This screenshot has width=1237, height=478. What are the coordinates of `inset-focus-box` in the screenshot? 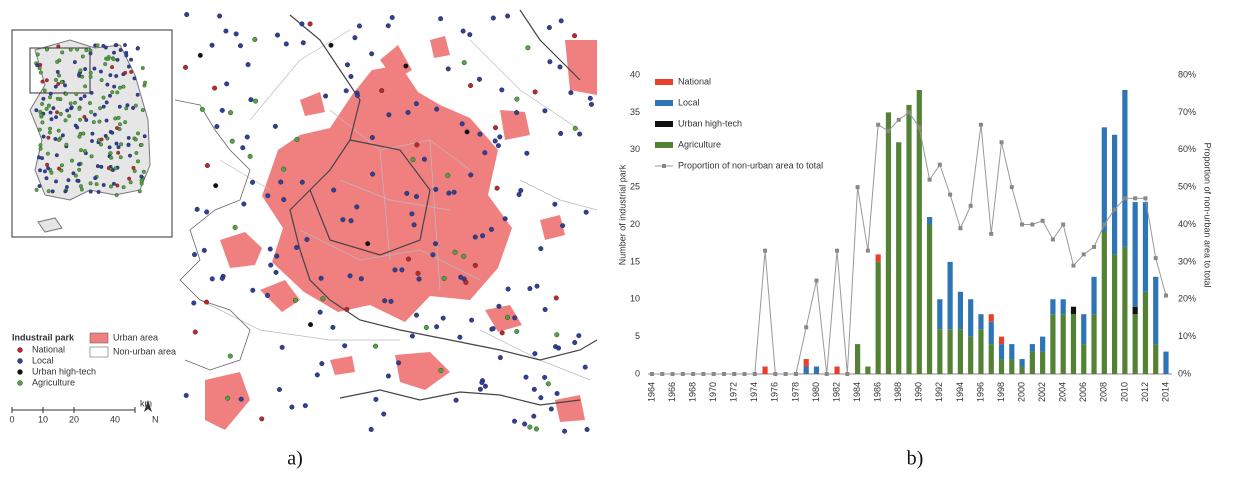 It's located at (60, 70).